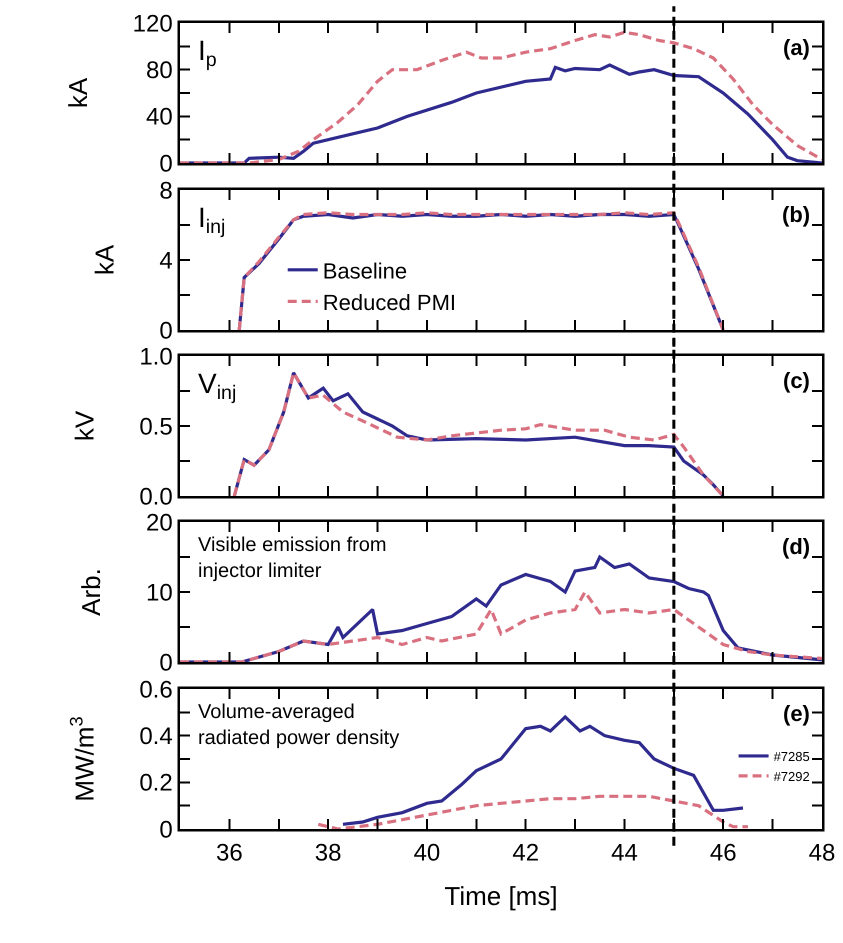 The height and width of the screenshot is (943, 843). I want to click on x-tick-label: 38, so click(328, 852).